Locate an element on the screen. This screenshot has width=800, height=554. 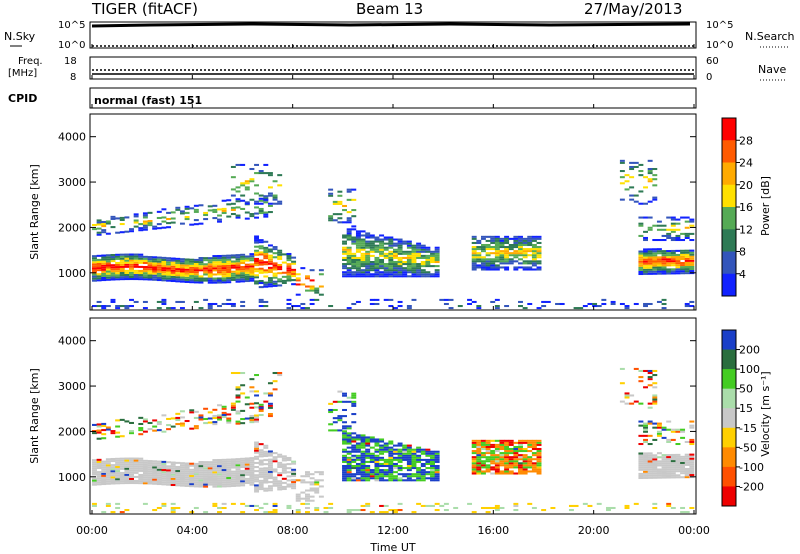
velocity-ylabel: Slant Range [km] is located at coordinates (34, 416).